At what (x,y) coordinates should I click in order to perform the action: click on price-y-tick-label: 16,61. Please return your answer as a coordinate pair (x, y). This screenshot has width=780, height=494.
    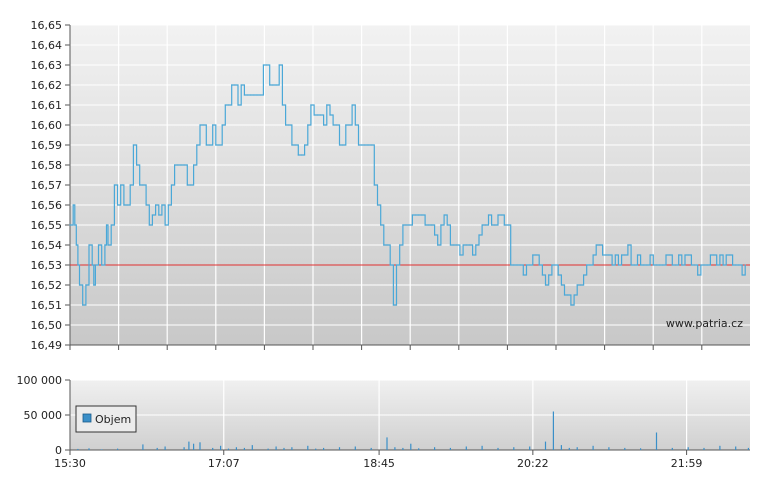
    Looking at the image, I should click on (47, 105).